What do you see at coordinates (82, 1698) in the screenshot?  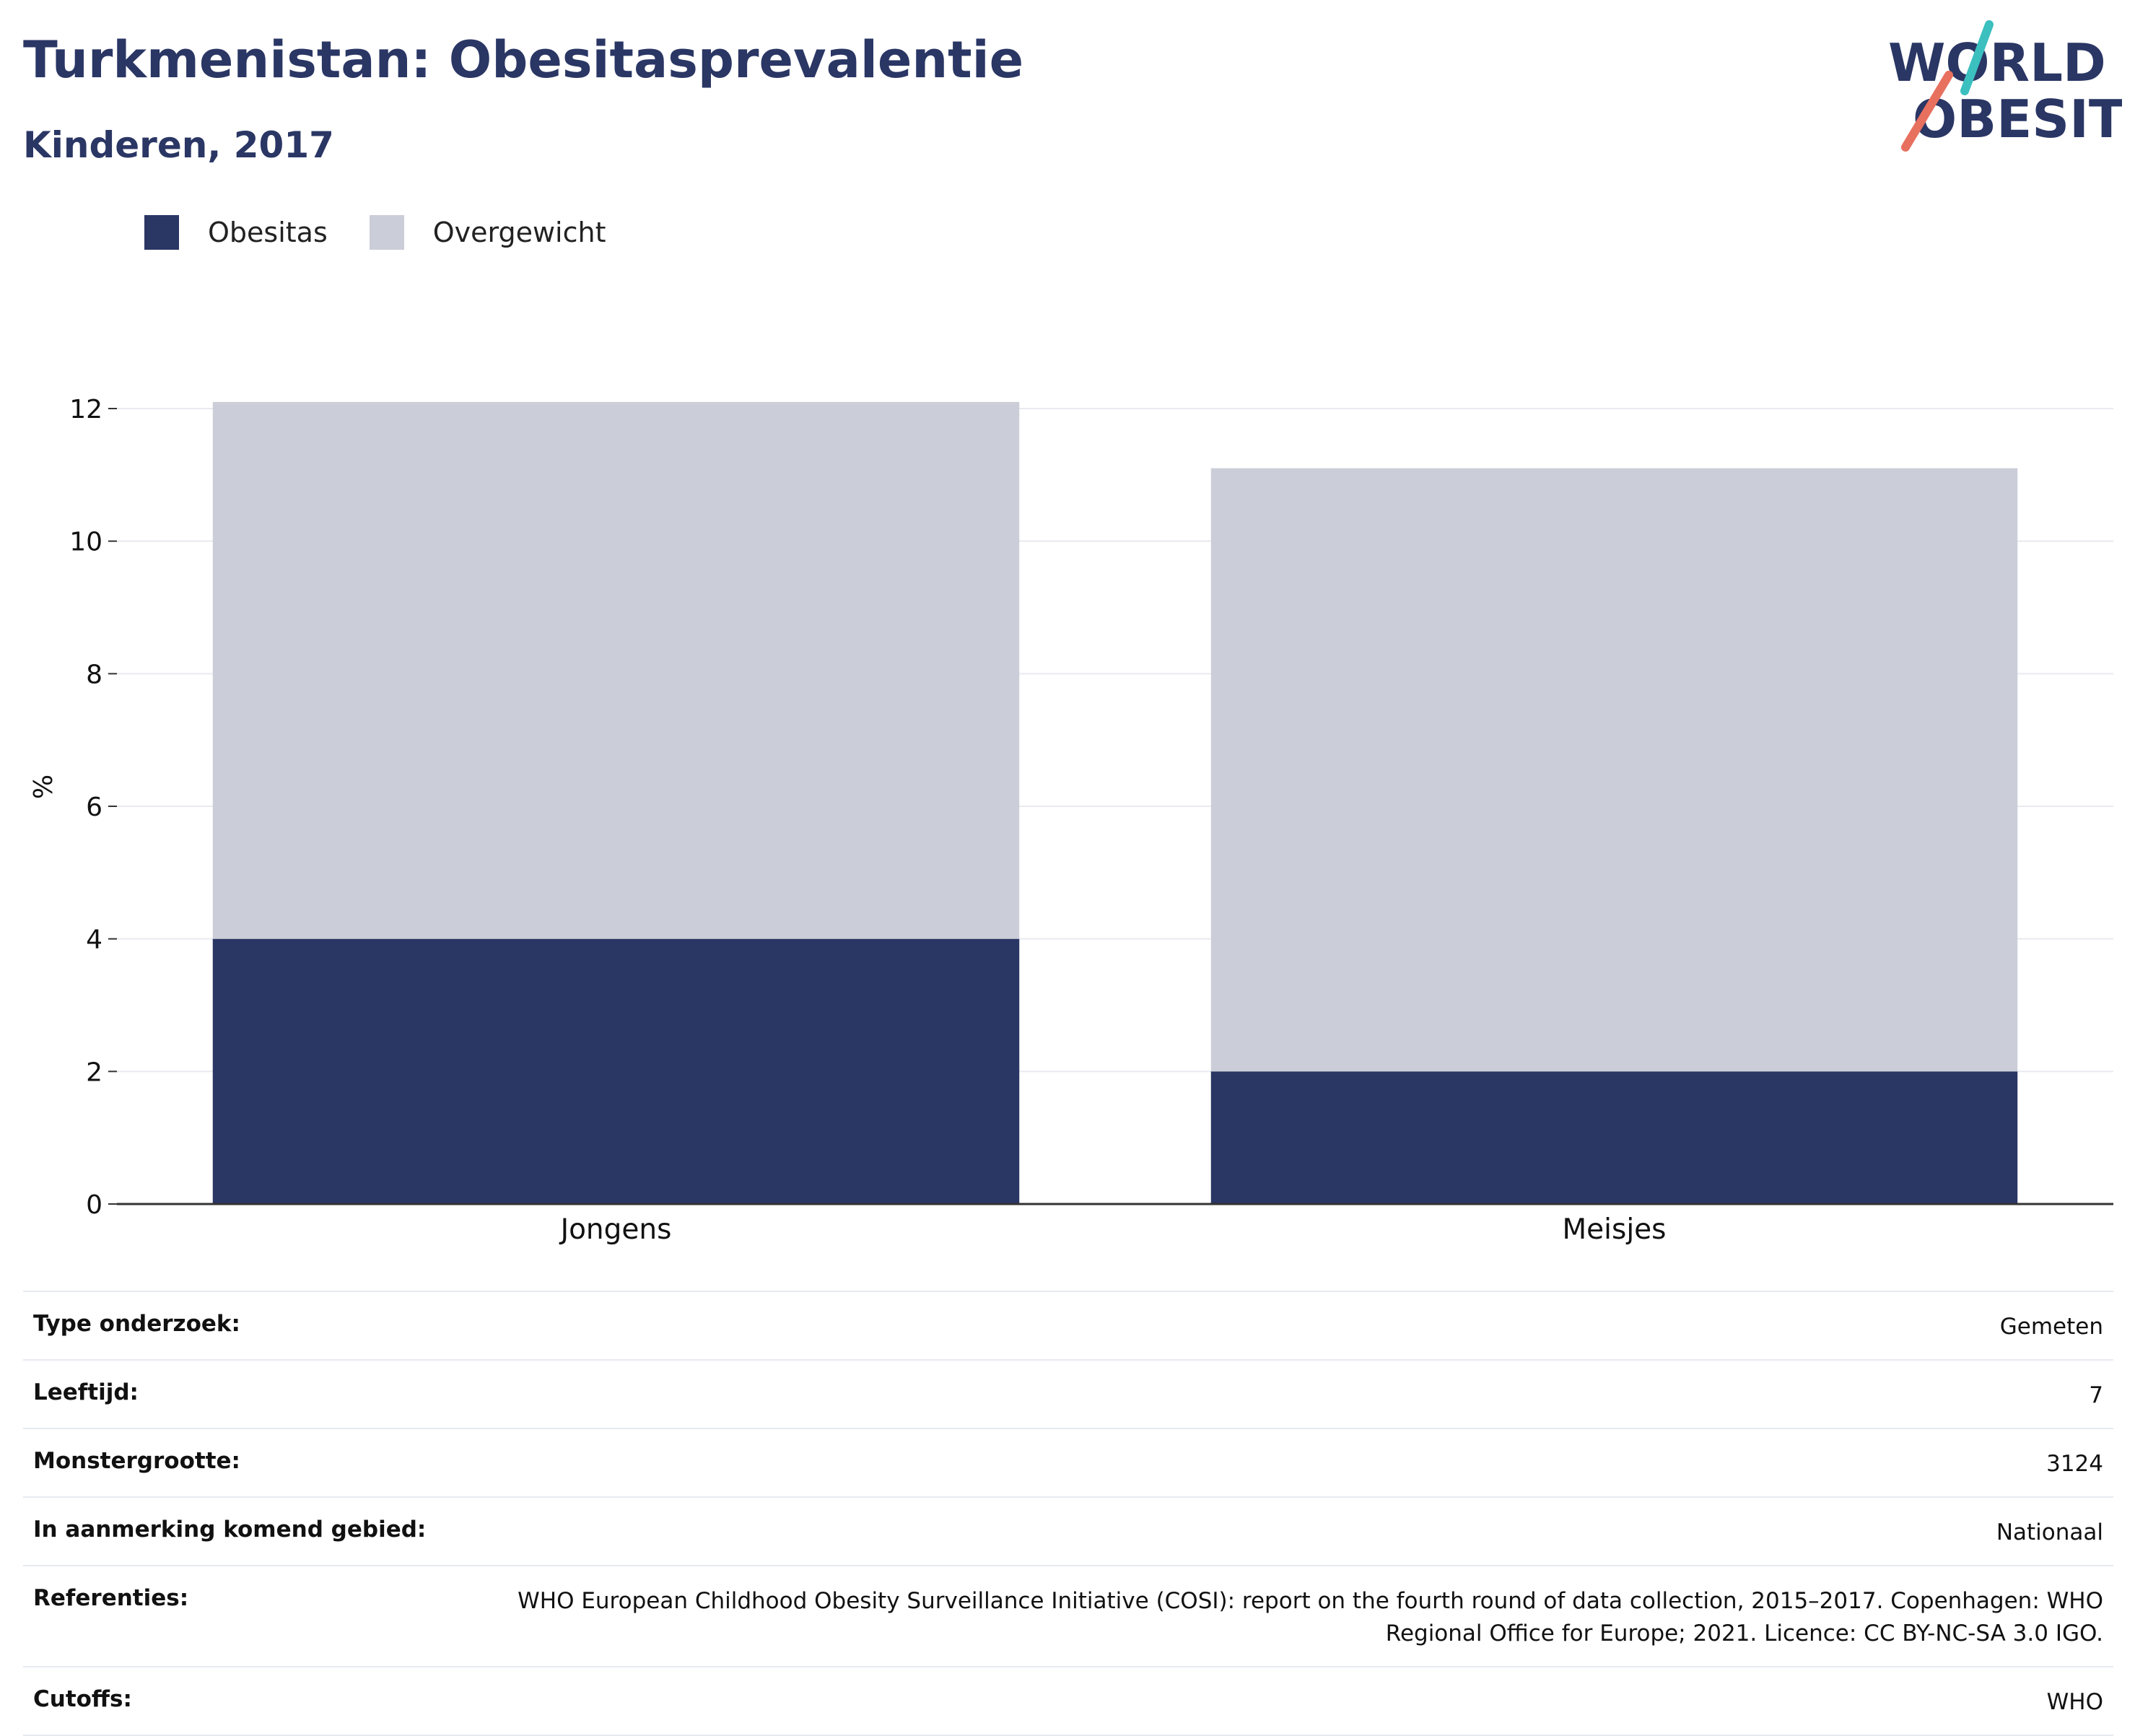 I see `metadata-key: Cutoffs:` at bounding box center [82, 1698].